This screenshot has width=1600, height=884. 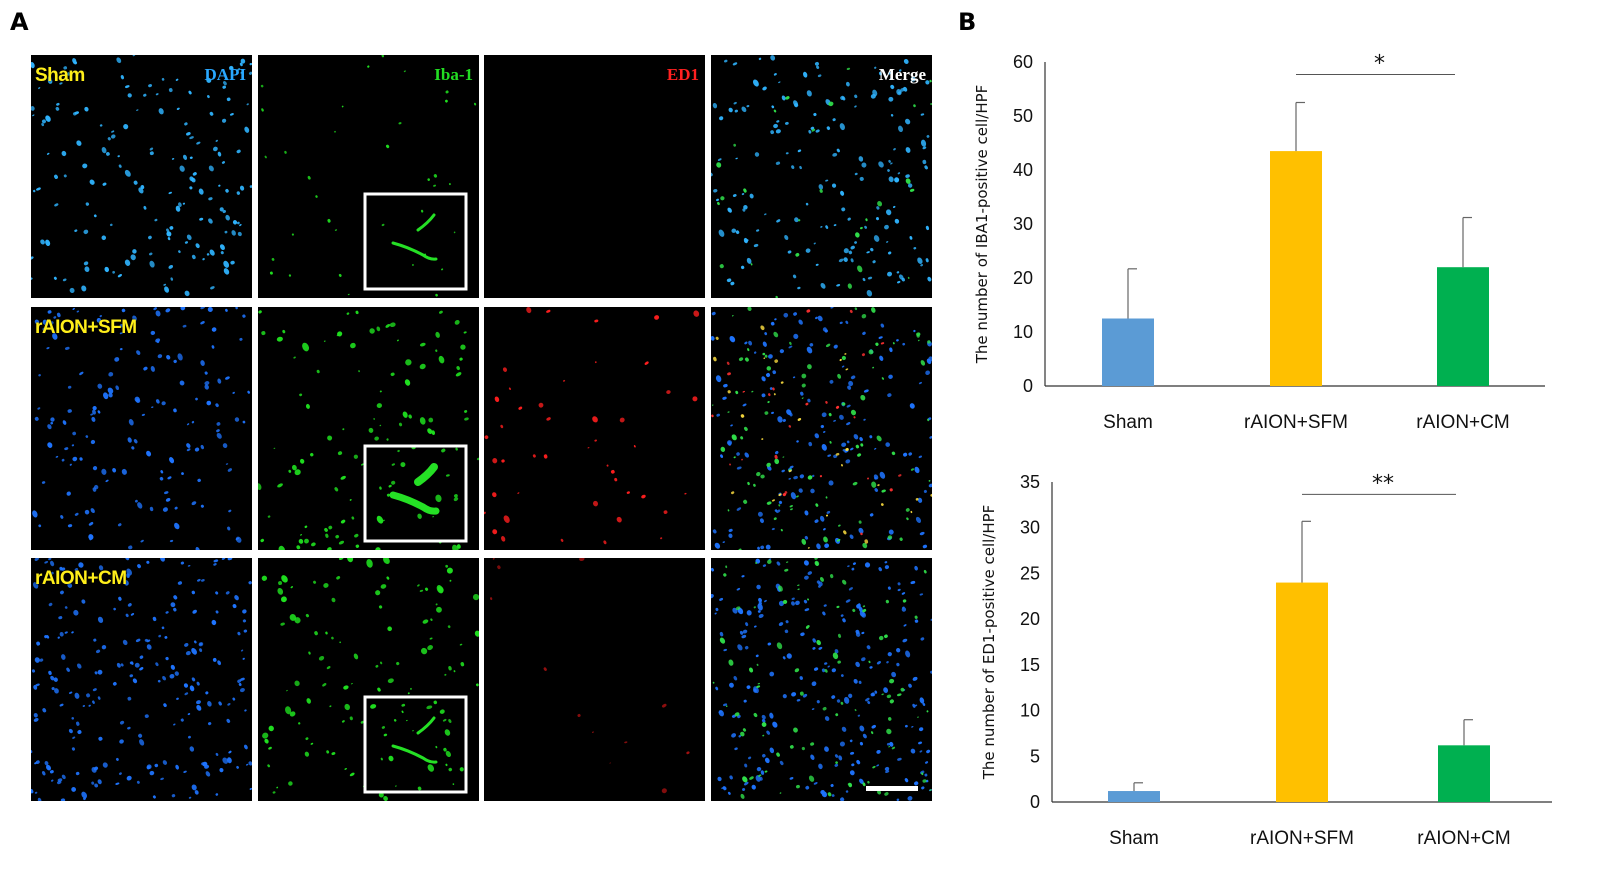 What do you see at coordinates (1030, 665) in the screenshot?
I see `y-tick-label: 15` at bounding box center [1030, 665].